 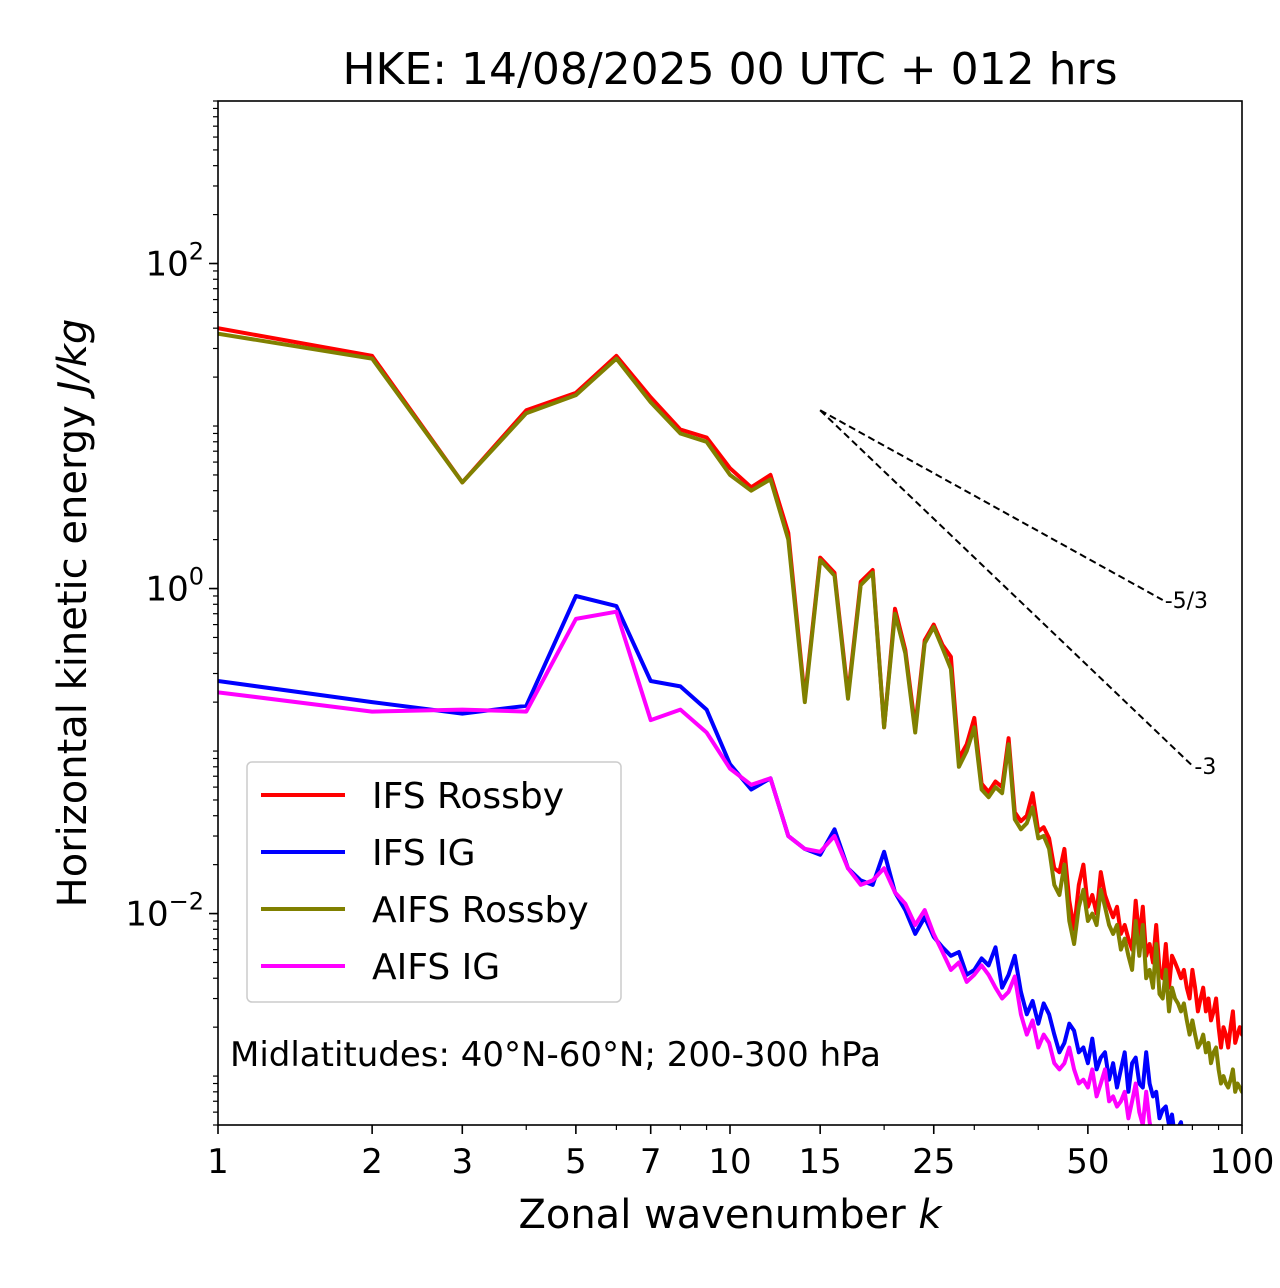 I want to click on slope-line, so click(x=1006, y=588).